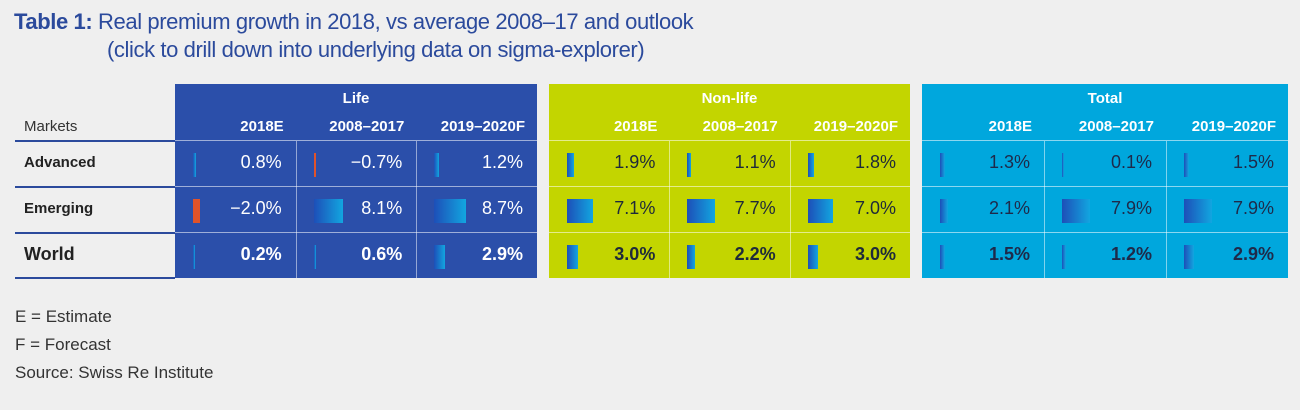 The width and height of the screenshot is (1300, 410). I want to click on cell-advanced-0: 1.3%, so click(983, 163).